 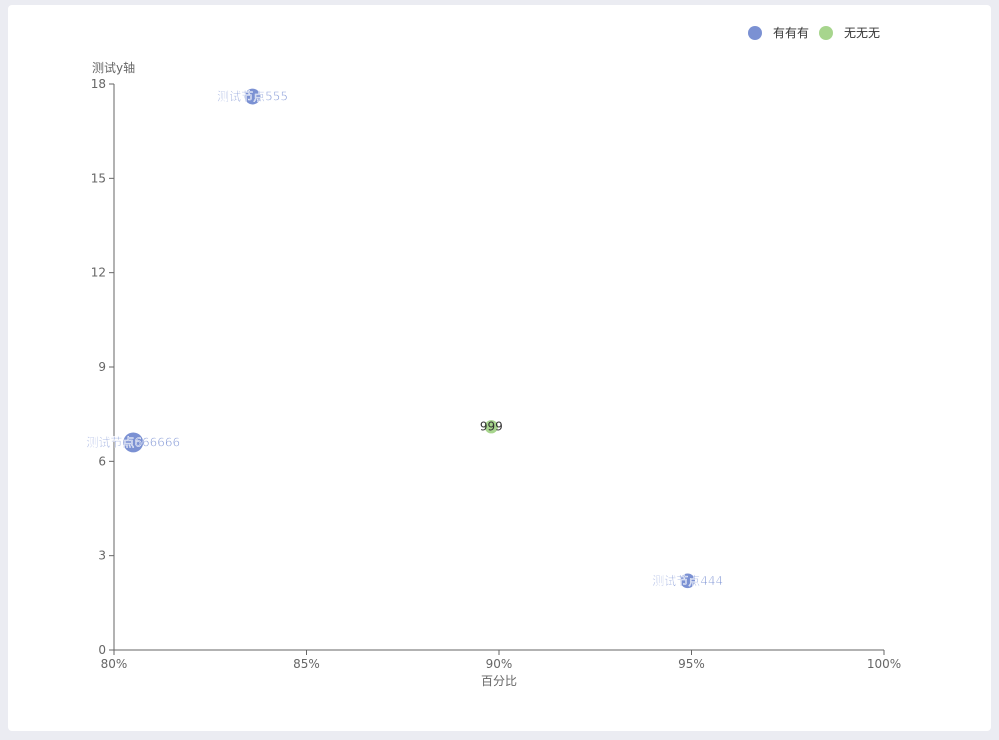 I want to click on data-point-label: 测试节点444, so click(x=687, y=580).